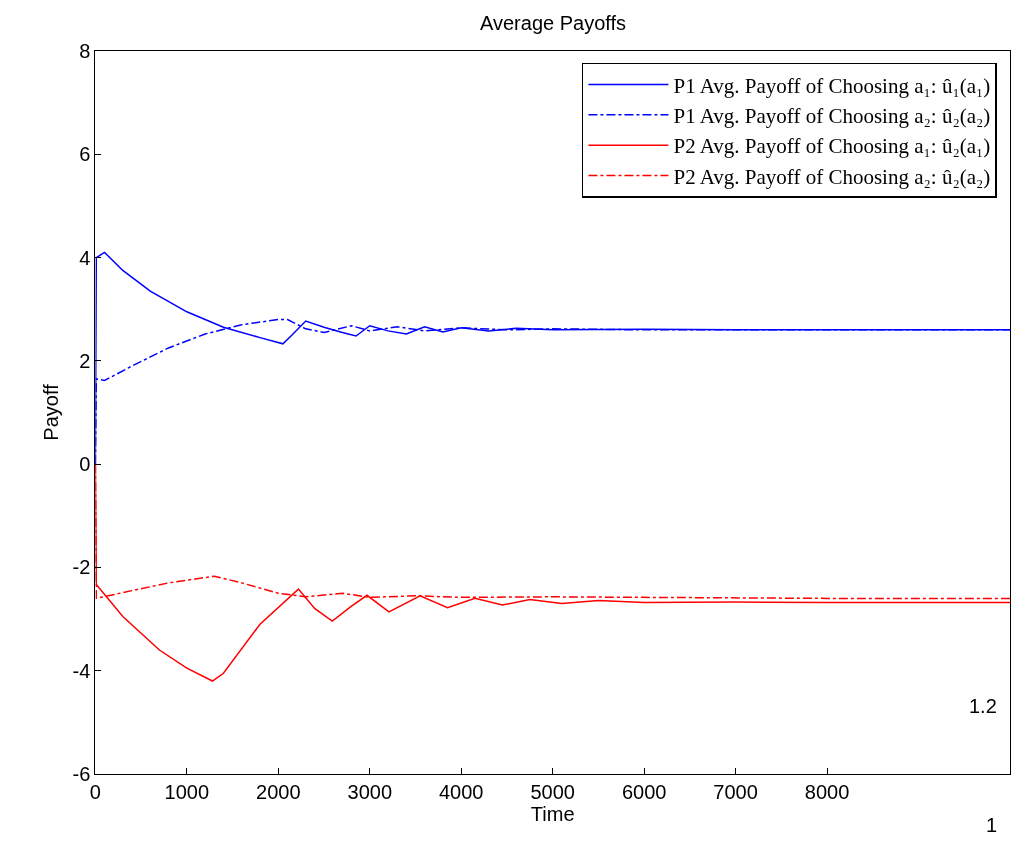  I want to click on y-tick-label: -6, so click(81, 773).